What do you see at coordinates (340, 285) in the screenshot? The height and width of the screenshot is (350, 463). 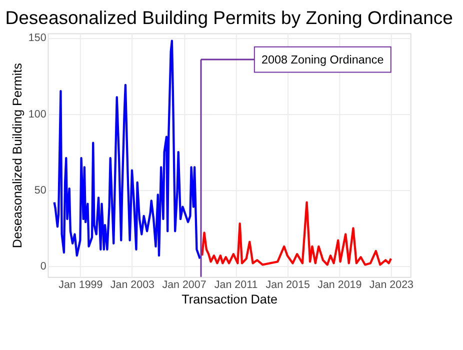 I see `x-tick-label: Jan 2019` at bounding box center [340, 285].